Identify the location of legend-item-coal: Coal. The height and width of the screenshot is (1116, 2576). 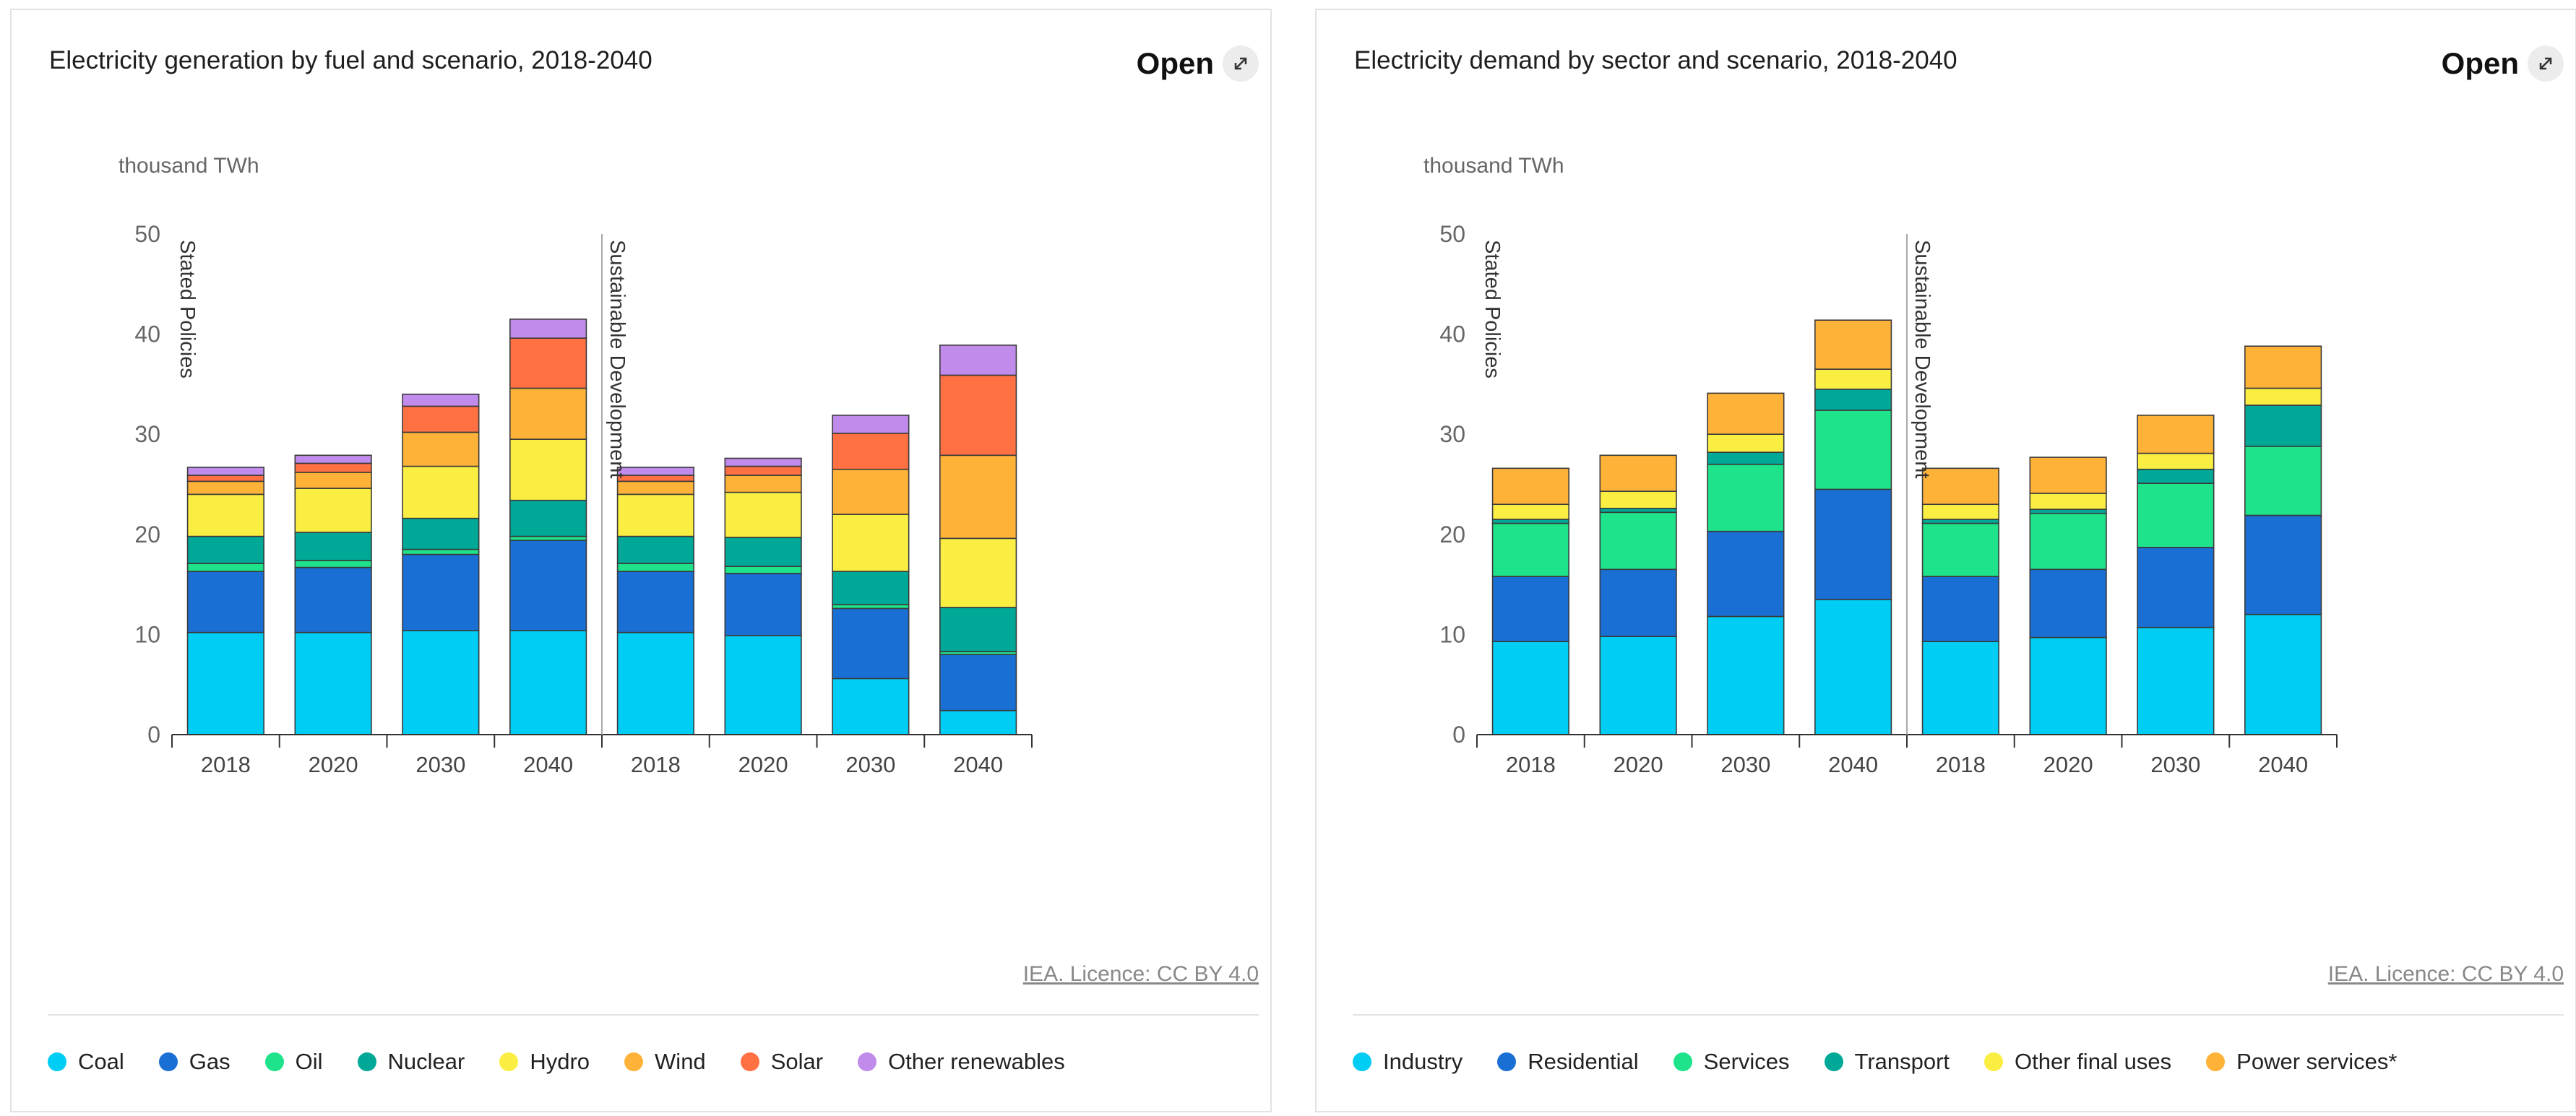
(86, 1062).